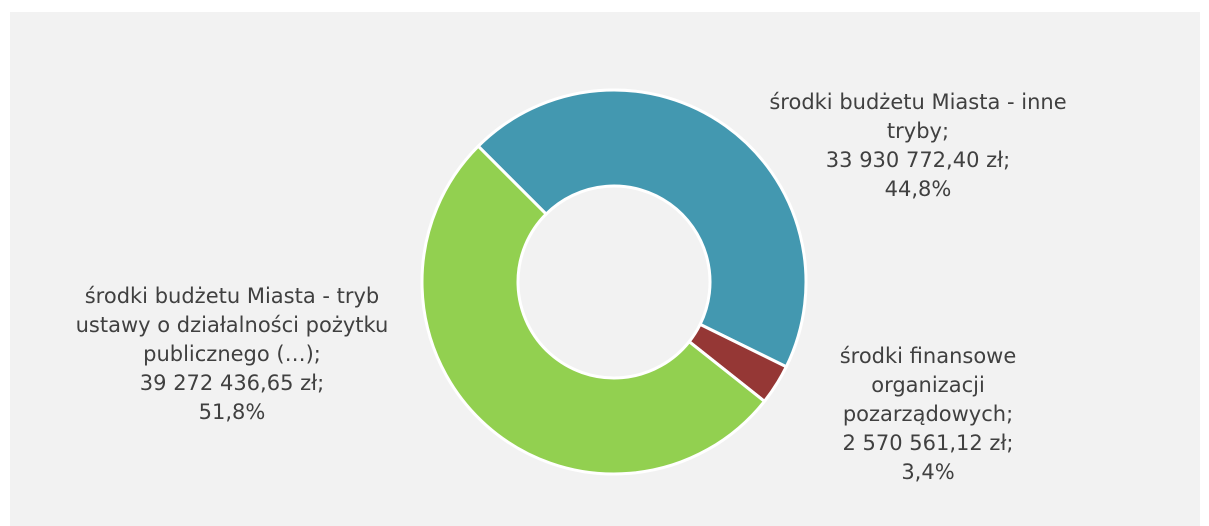 Image resolution: width=1209 pixels, height=526 pixels. I want to click on label-line: 39 272 436,65 zł;, so click(232, 383).